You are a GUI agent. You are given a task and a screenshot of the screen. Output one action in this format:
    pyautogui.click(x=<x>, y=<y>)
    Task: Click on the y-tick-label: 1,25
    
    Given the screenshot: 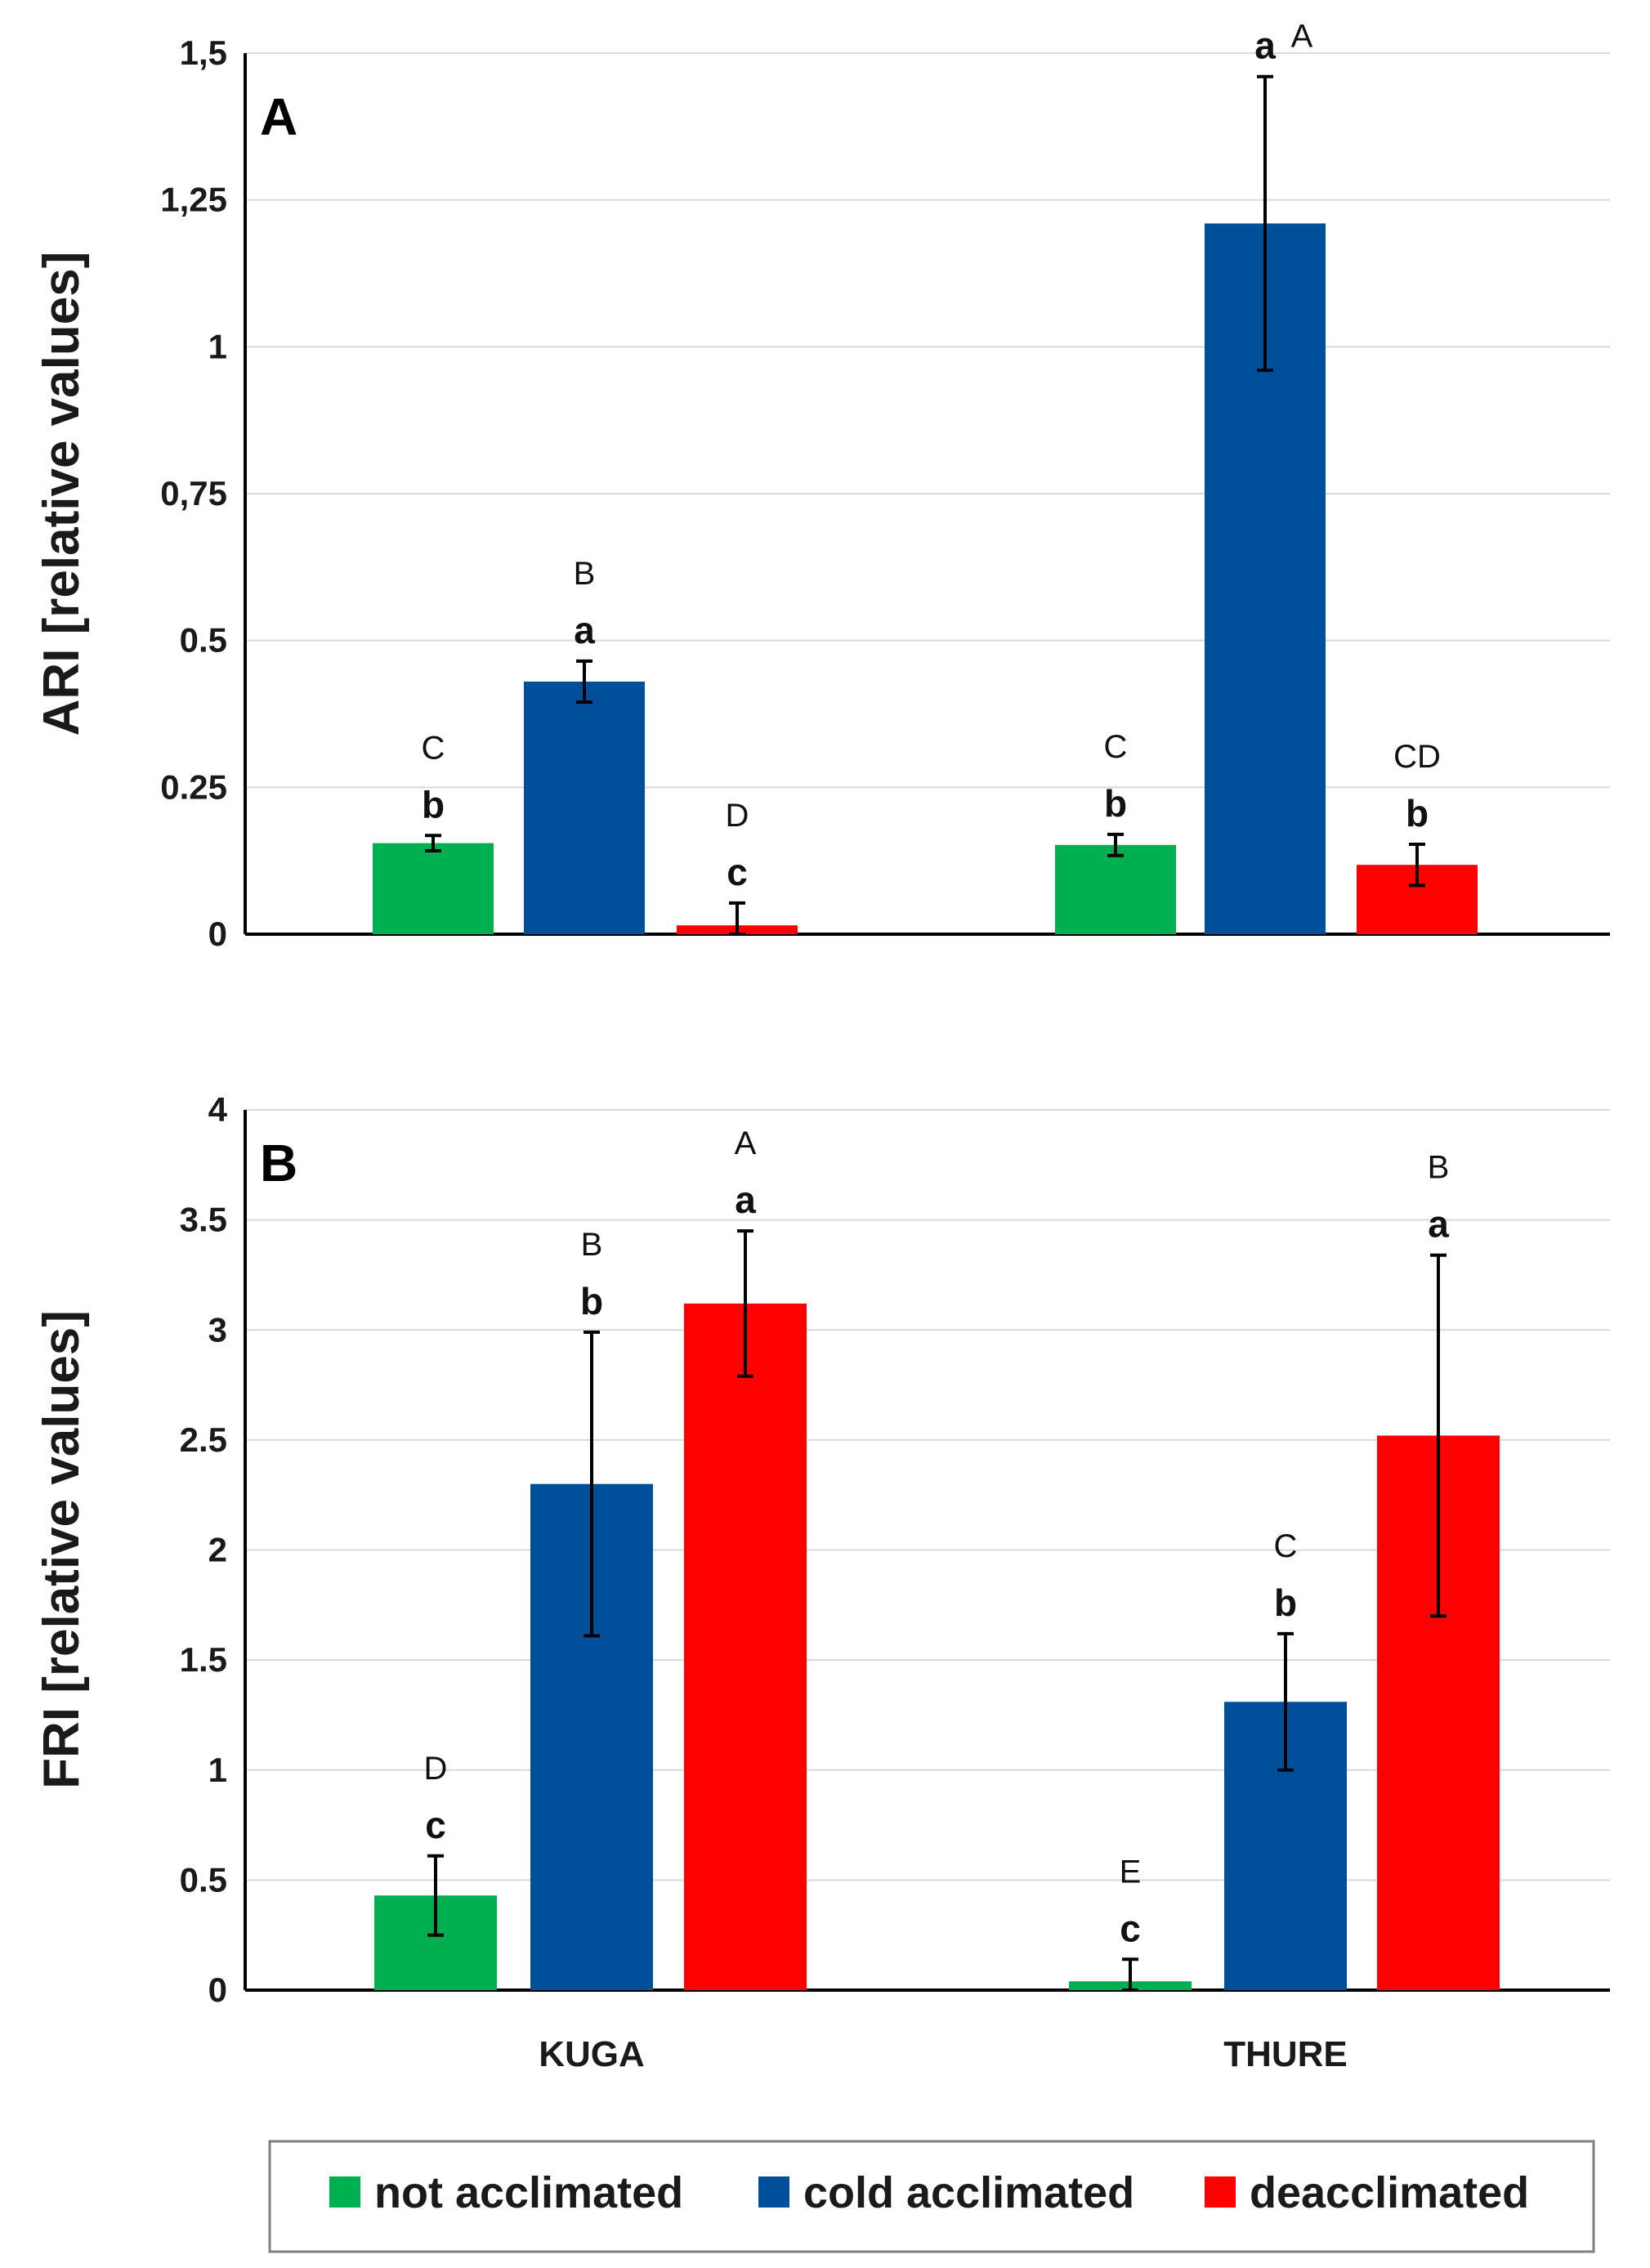 What is the action you would take?
    pyautogui.click(x=193, y=200)
    